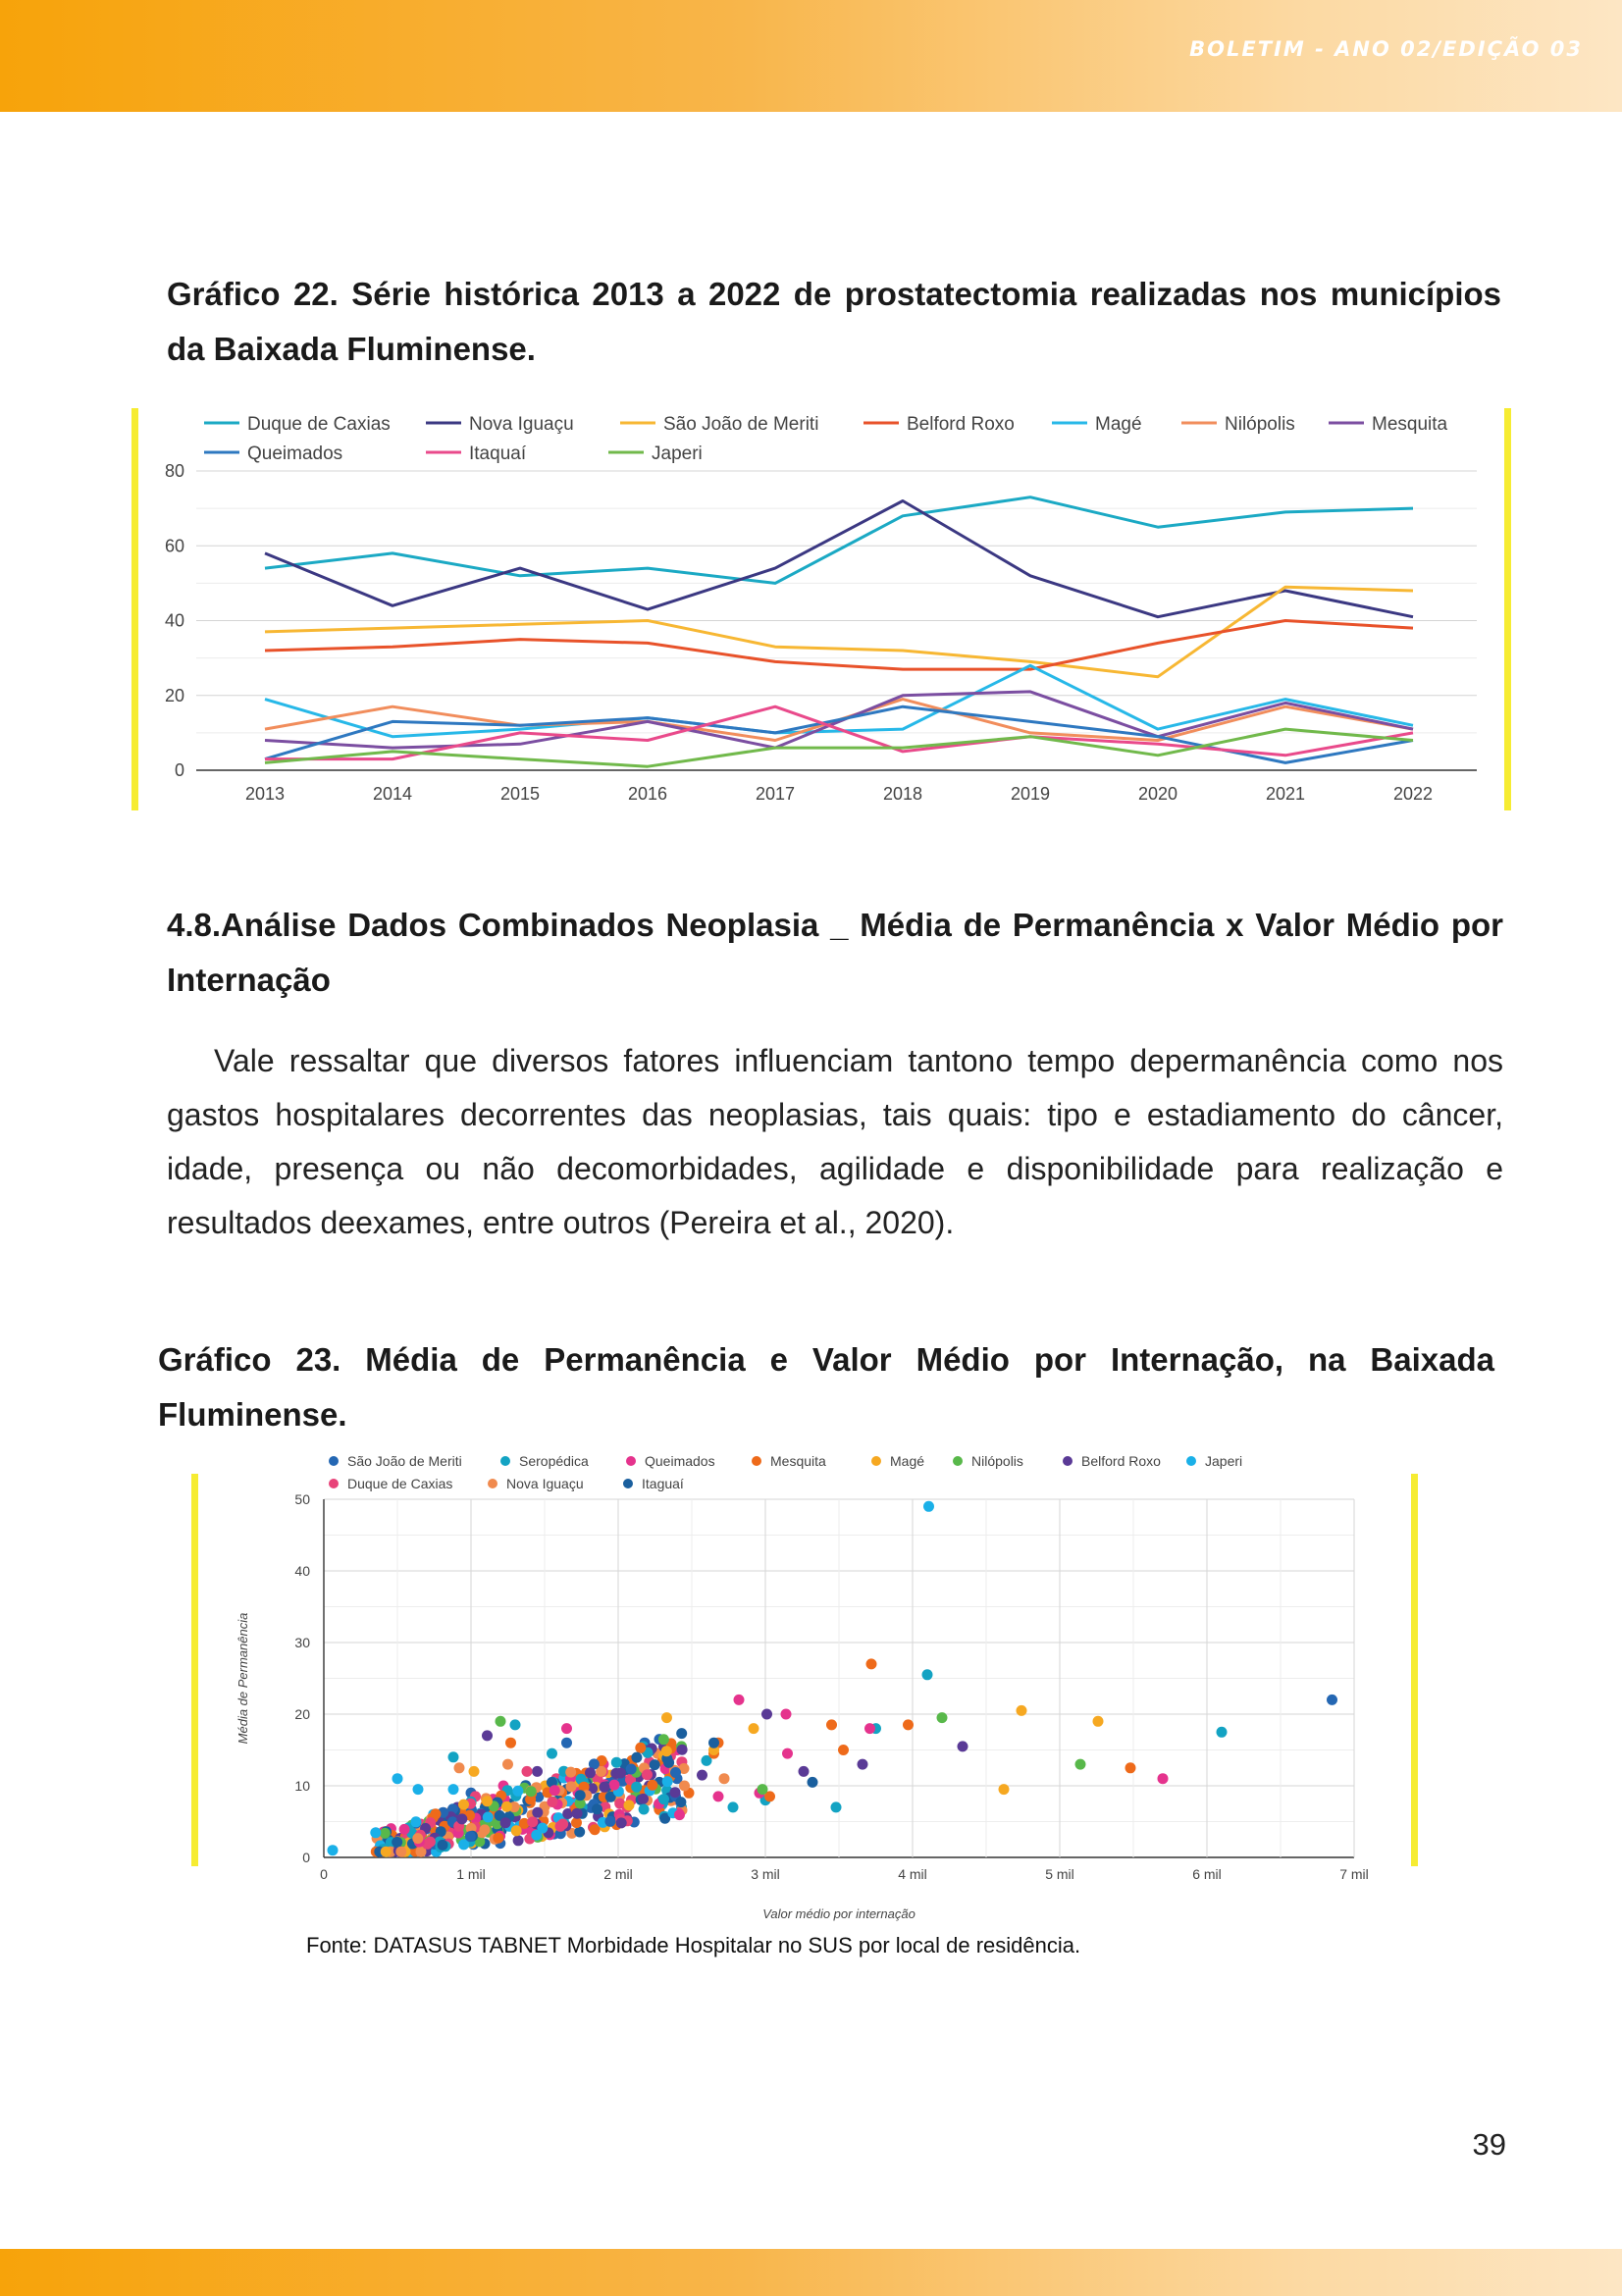  Describe the element at coordinates (134, 609) in the screenshot. I see `chart-22-left-accent` at that location.